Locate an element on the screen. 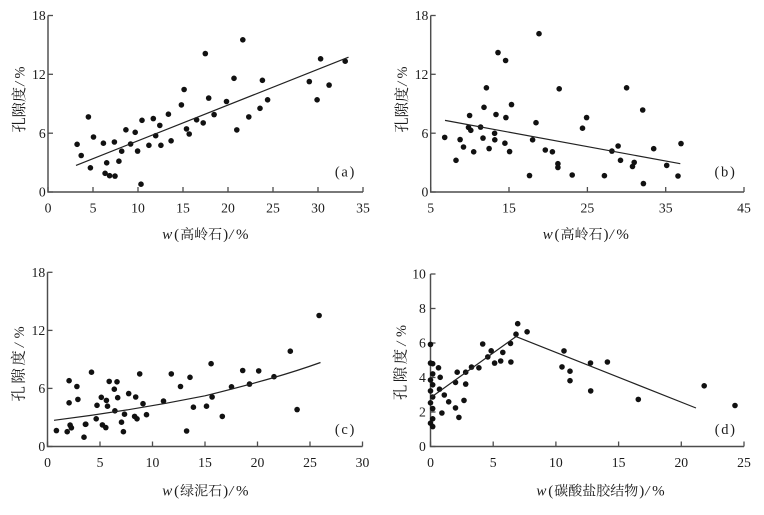  svg-text: (a) is located at coordinates (345, 172).